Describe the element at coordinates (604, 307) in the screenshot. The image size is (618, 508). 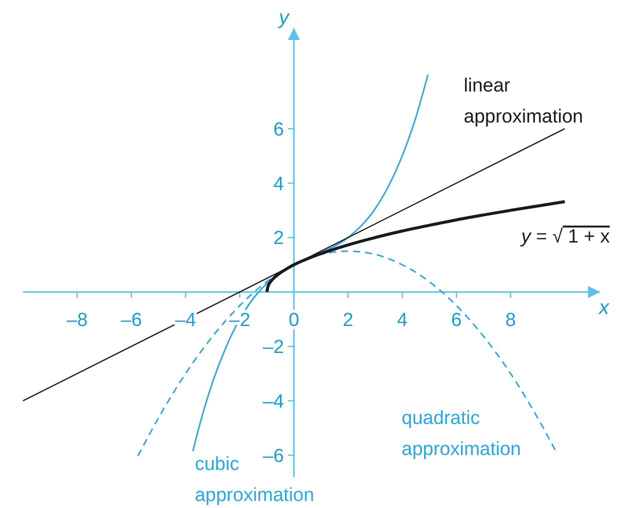
I see `x-axis-title: x` at that location.